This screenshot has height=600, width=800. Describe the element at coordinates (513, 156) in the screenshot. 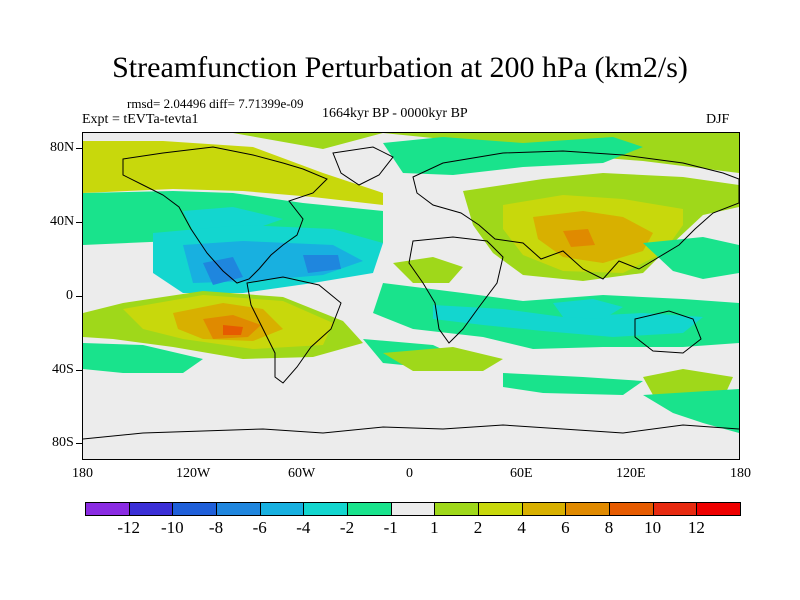

I see `contour-north-atlantic-green` at that location.